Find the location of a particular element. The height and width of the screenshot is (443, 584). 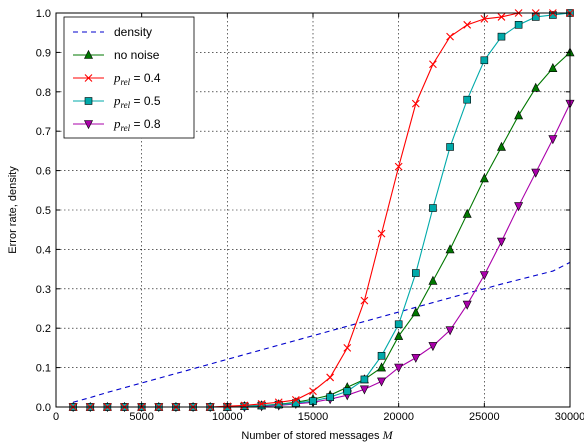

legend-label: prel = 0.5 is located at coordinates (137, 101).